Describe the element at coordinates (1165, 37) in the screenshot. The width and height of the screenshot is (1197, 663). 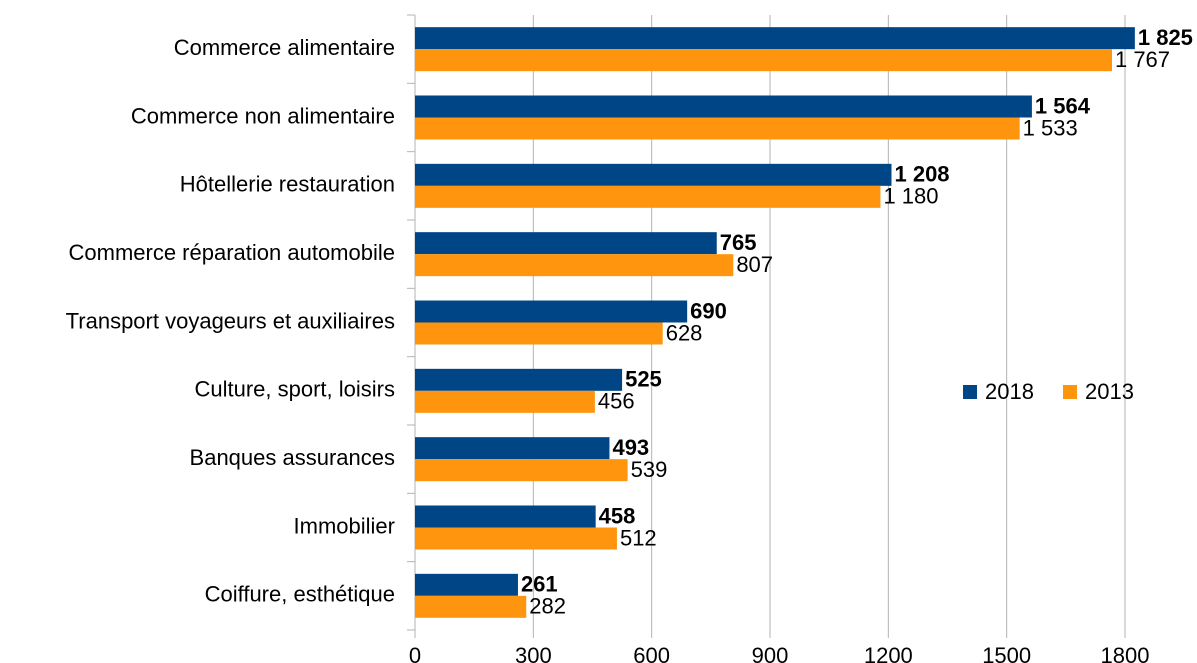
I see `value-label: 1 825` at that location.